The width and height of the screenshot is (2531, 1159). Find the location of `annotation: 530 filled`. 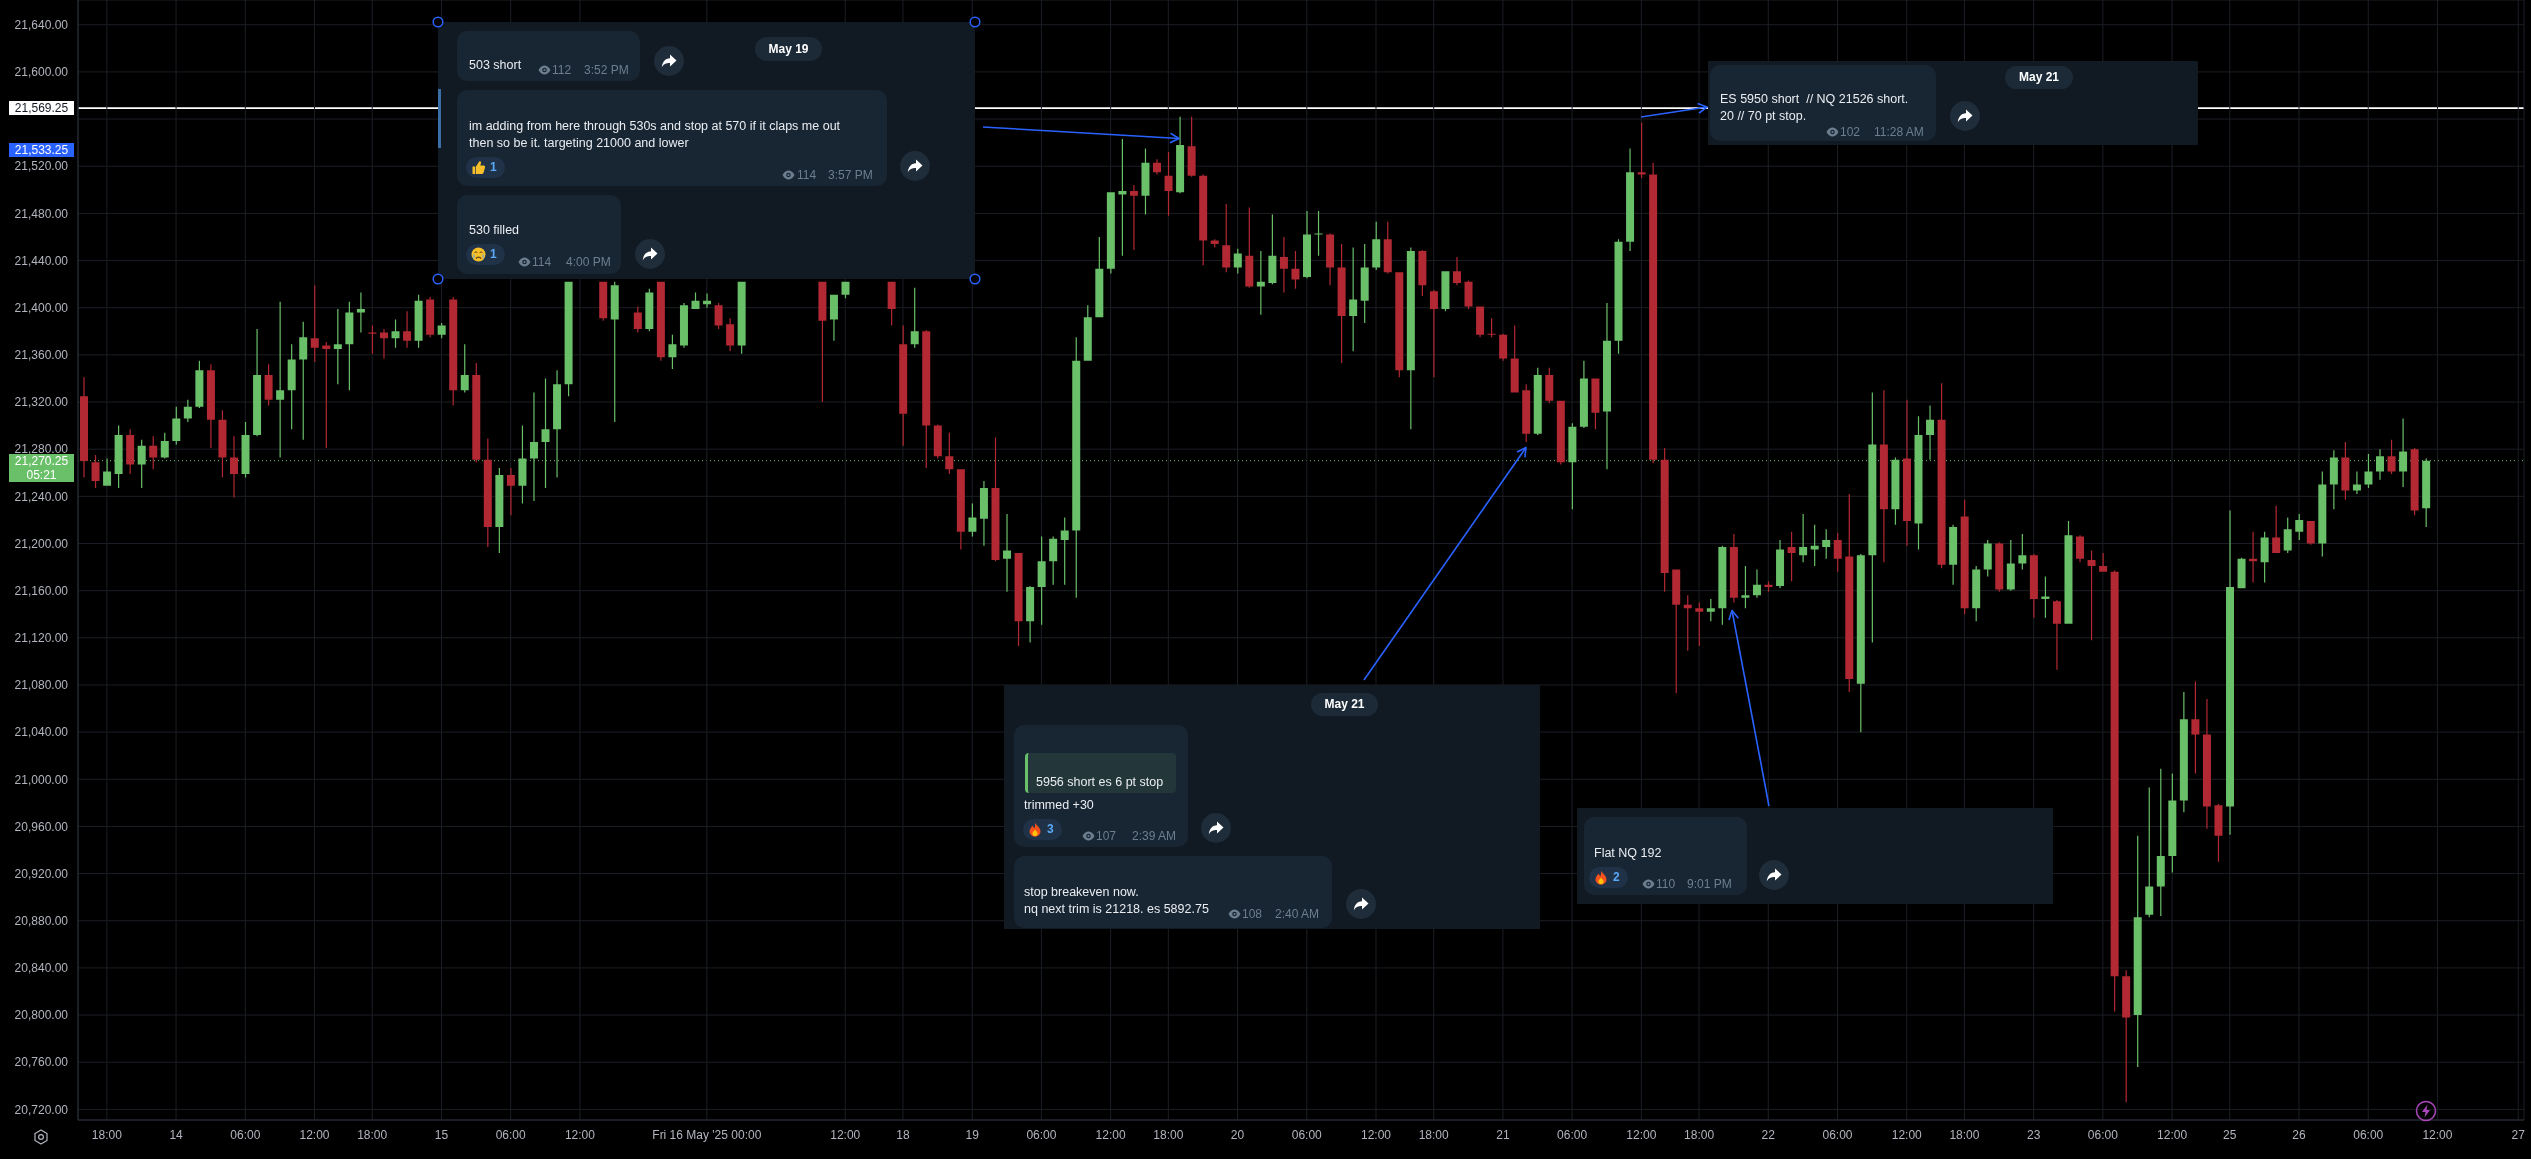

annotation: 530 filled is located at coordinates (494, 230).